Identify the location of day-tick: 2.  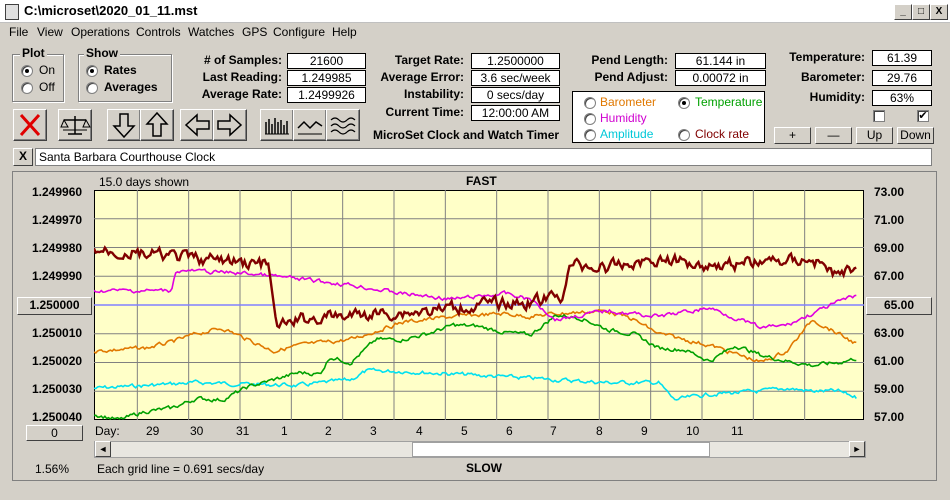
(328, 431).